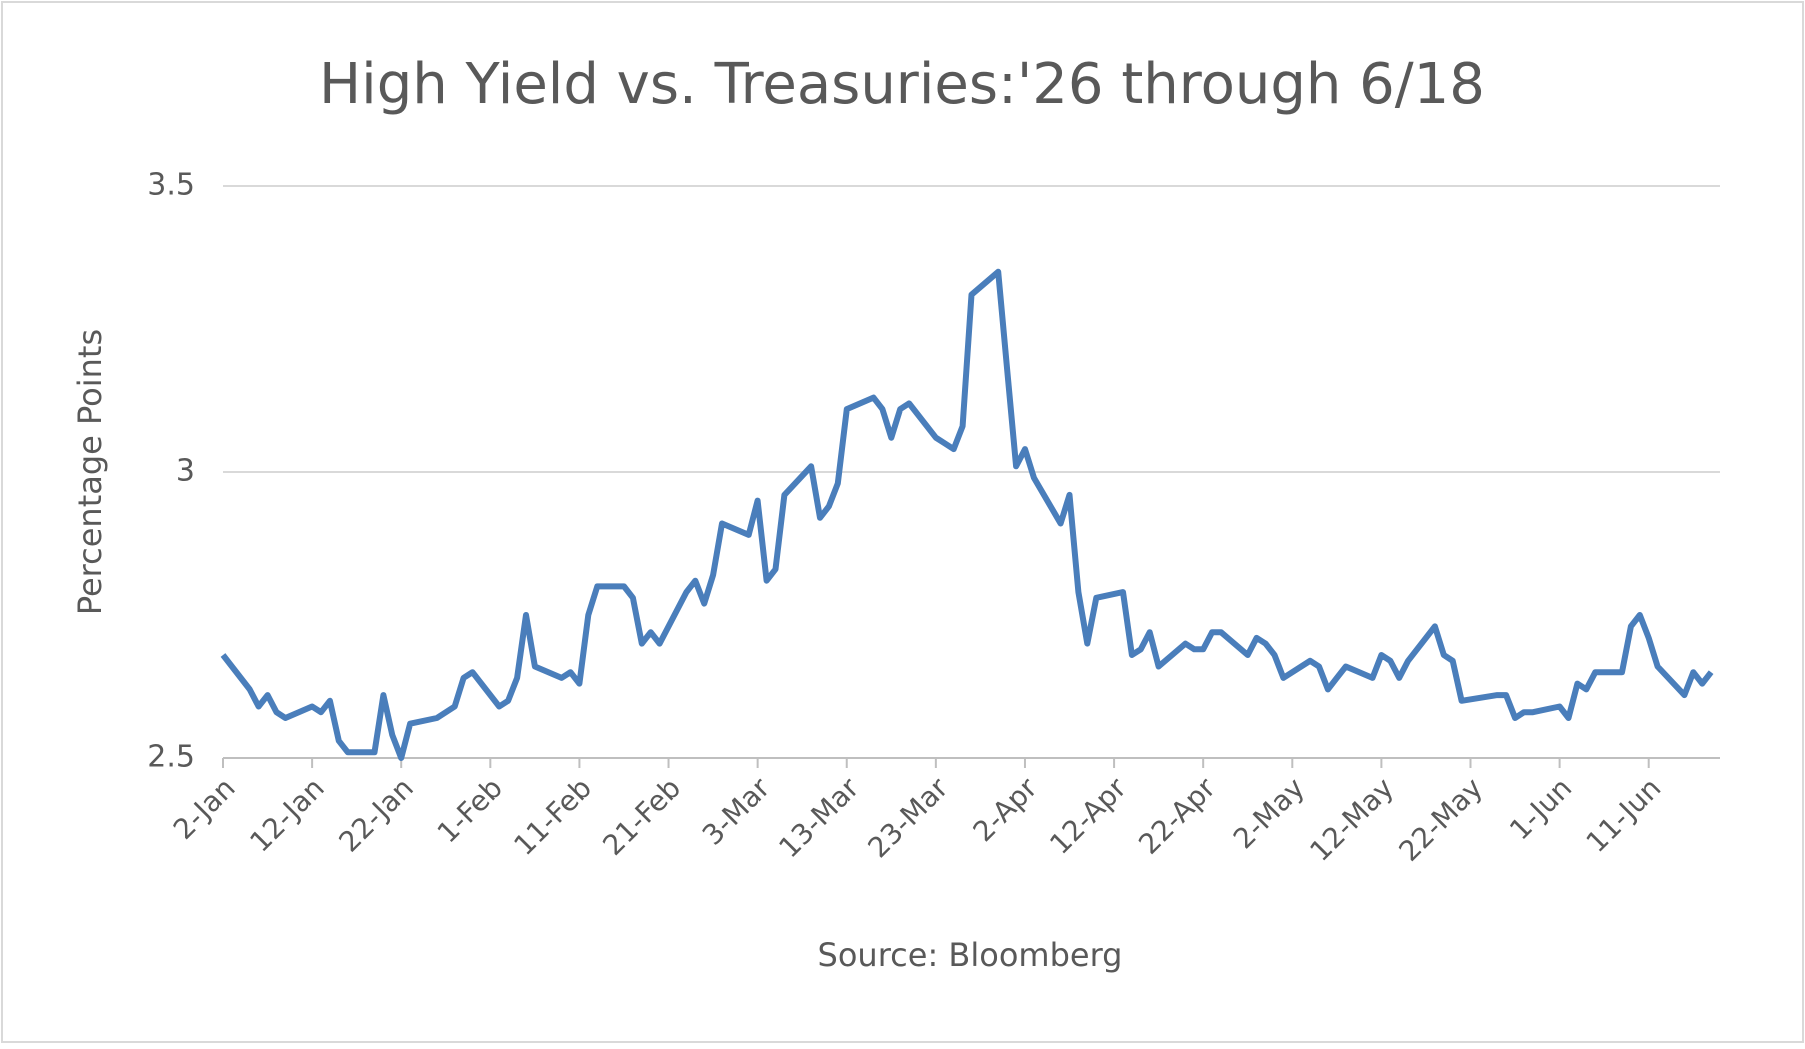  Describe the element at coordinates (970, 955) in the screenshot. I see `x-axis-label: Source: Bloomberg` at that location.